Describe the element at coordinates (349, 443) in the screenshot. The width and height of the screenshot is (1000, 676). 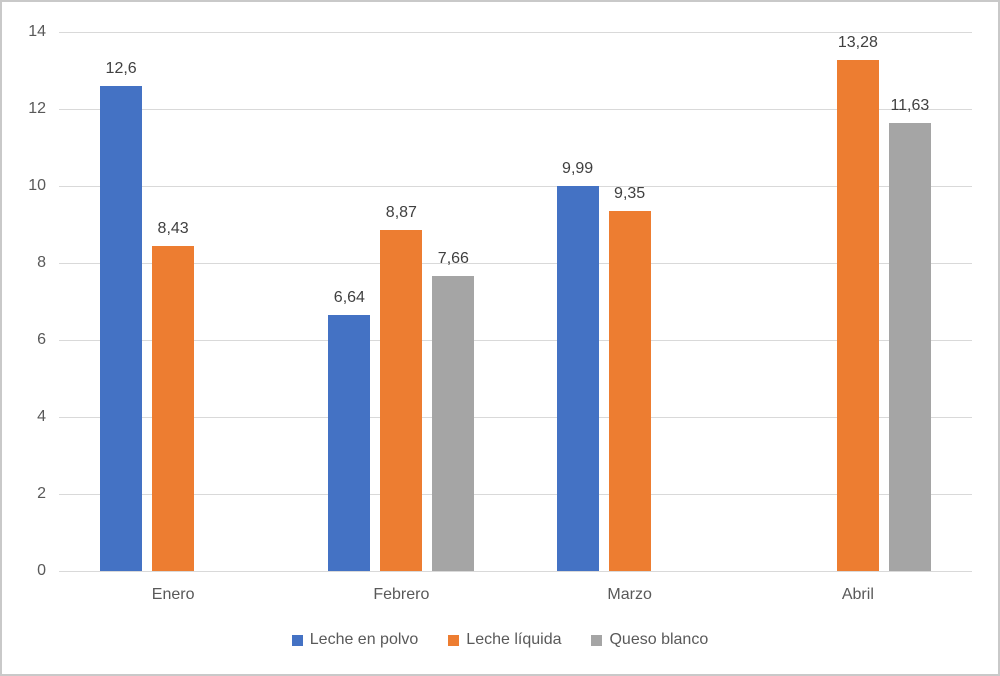
I see `bar-leche-en-polvo-febrero` at that location.